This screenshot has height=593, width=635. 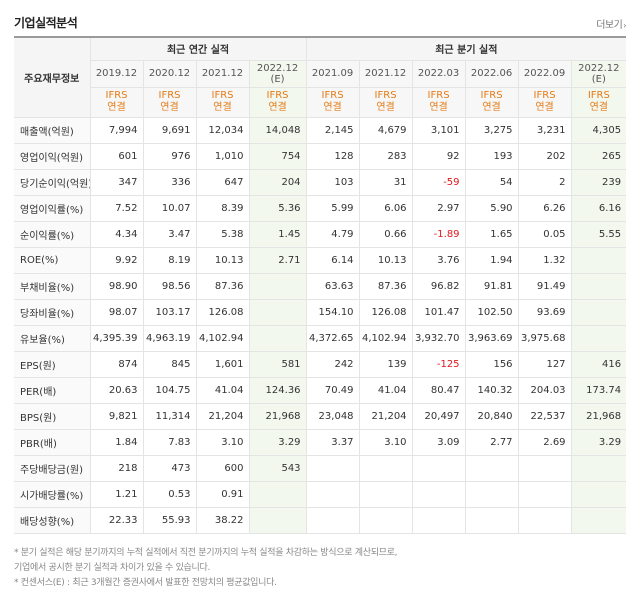 What do you see at coordinates (385, 73) in the screenshot?
I see `period-label: 2021.12` at bounding box center [385, 73].